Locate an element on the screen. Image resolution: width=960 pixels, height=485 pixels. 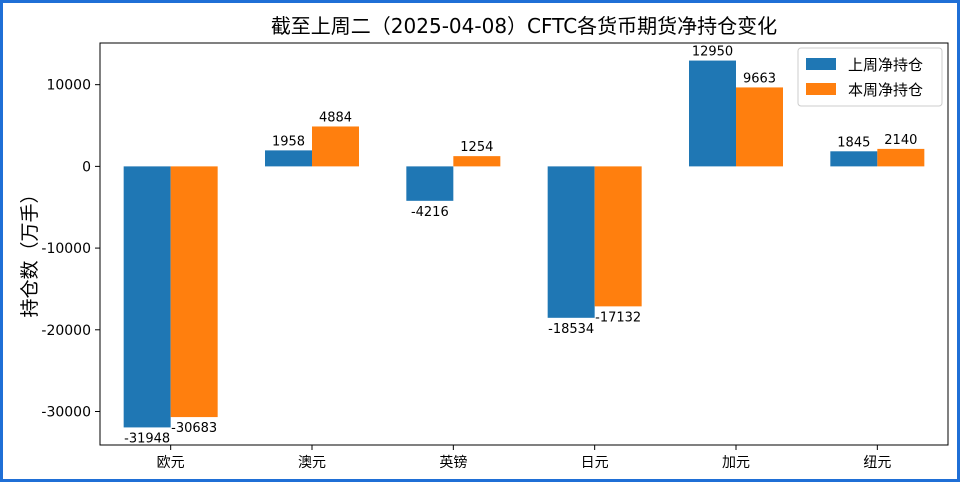
chart-title: 截至上周二（2025-04-08）CFTC各货币期货净持仓变化 is located at coordinates (524, 26).